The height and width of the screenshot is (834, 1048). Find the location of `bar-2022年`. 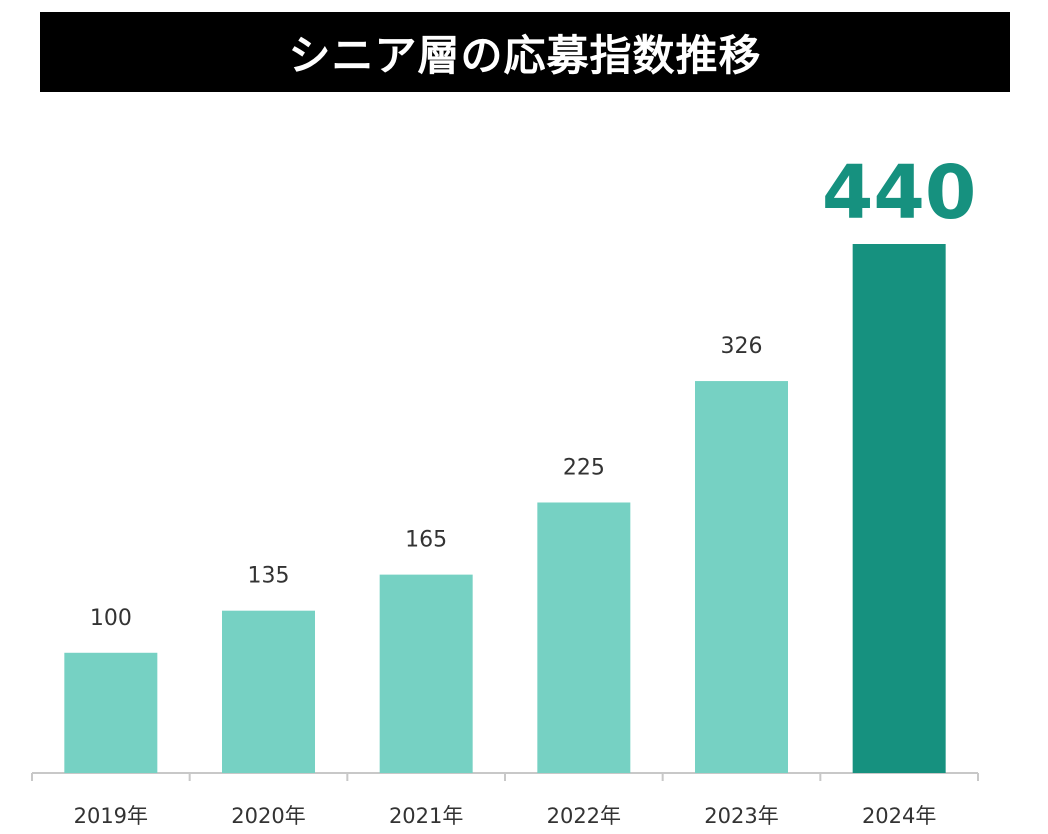

bar-2022年 is located at coordinates (584, 637).